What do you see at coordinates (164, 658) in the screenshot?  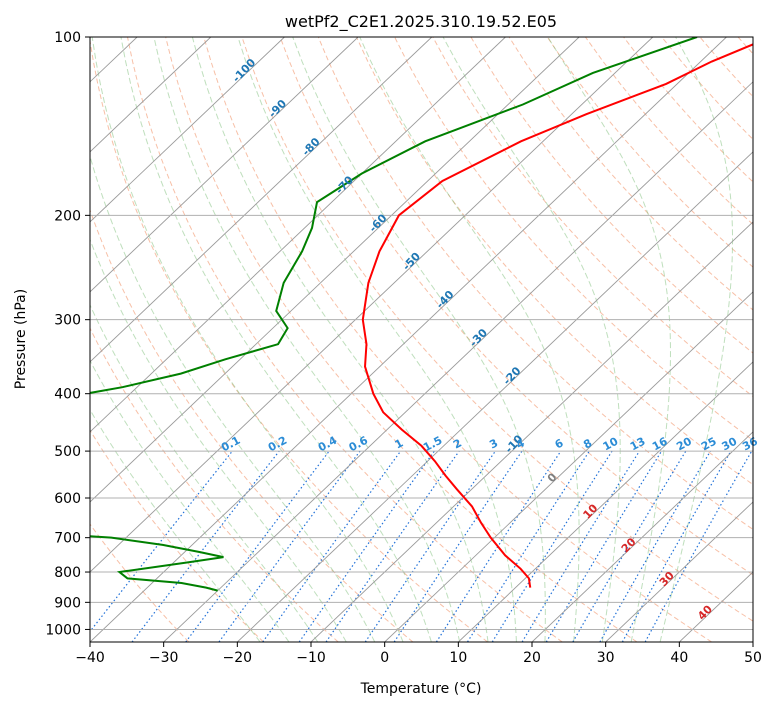 I see `x-tick-label: −30` at bounding box center [164, 658].